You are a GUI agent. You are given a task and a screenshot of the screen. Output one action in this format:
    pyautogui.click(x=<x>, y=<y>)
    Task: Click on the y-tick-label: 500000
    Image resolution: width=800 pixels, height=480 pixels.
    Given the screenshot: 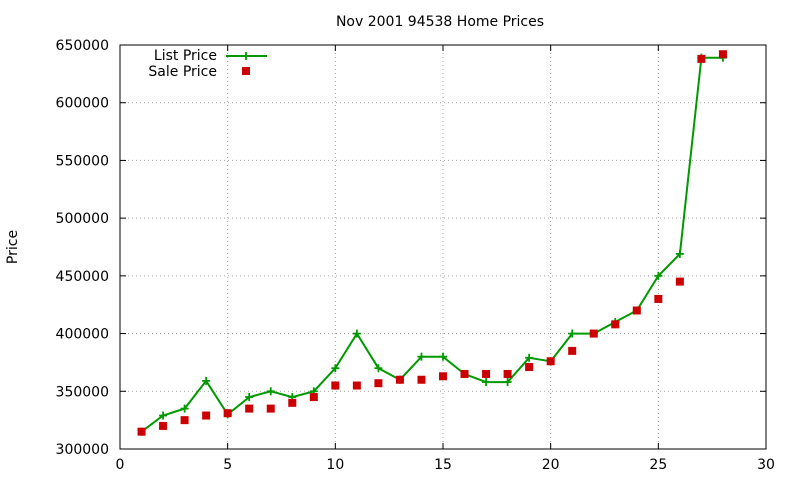 What is the action you would take?
    pyautogui.click(x=82, y=219)
    